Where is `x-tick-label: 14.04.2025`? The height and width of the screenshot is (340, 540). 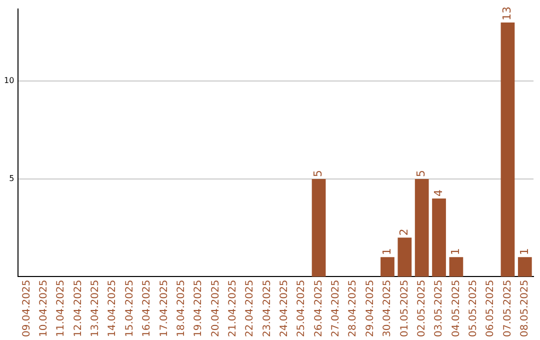
x-tick-label: 14.04.2025 is located at coordinates (112, 309).